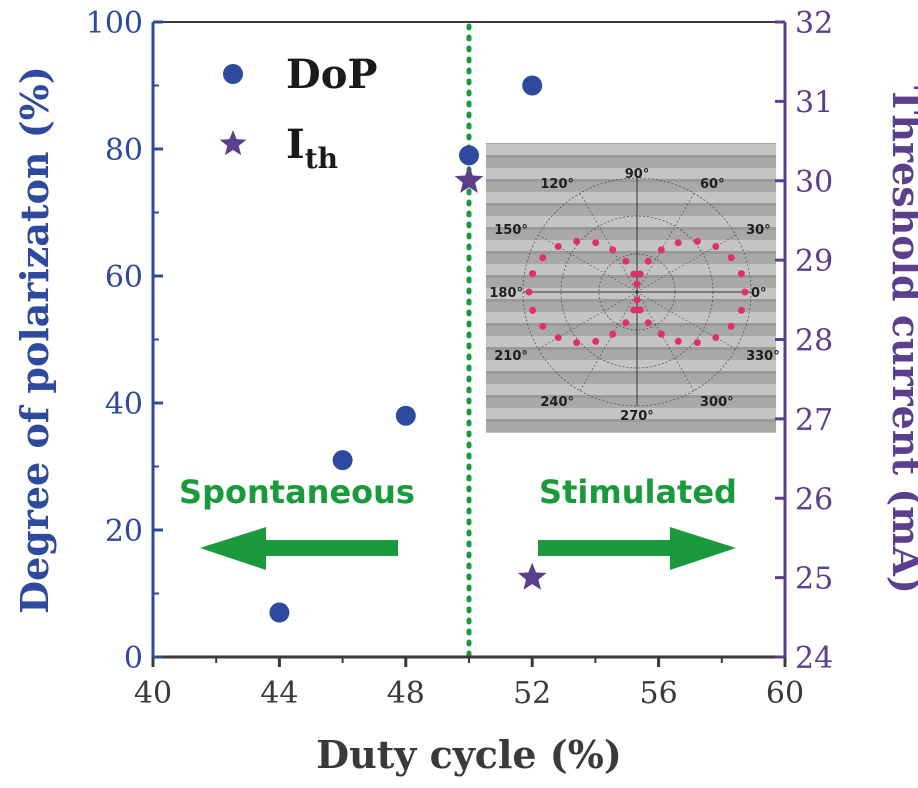 The image size is (918, 788). I want to click on y-right-tick-label: 29, so click(814, 261).